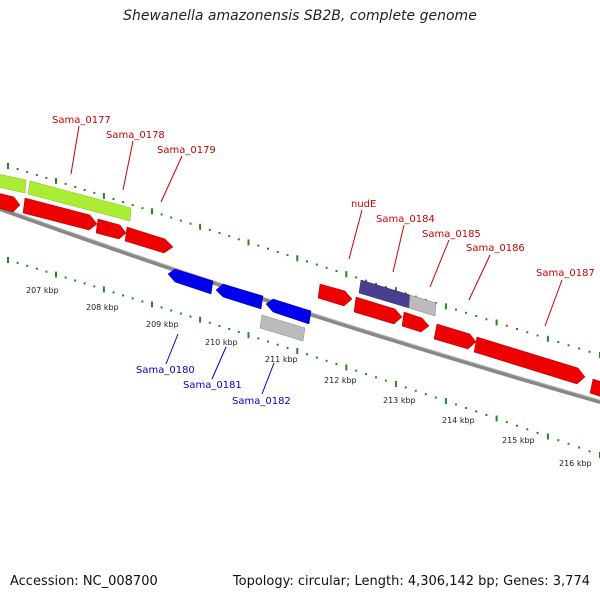 The image size is (600, 600). What do you see at coordinates (220, 364) in the screenshot?
I see `reverse-label-leaders` at bounding box center [220, 364].